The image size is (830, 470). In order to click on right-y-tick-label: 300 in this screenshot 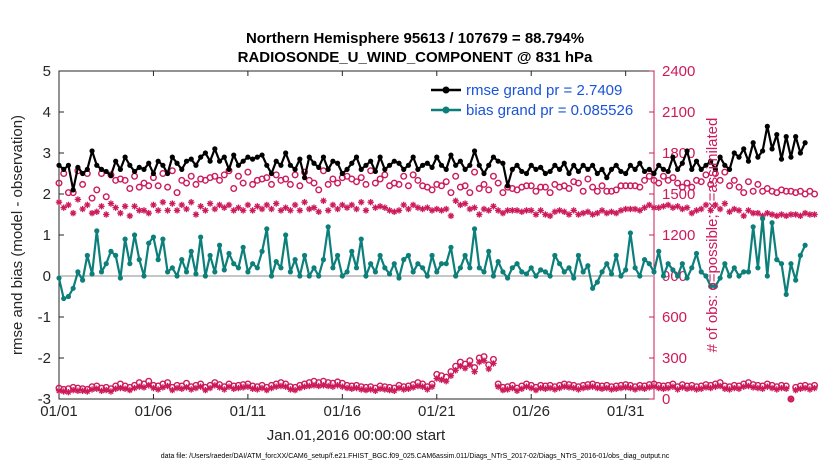, I will do `click(674, 358)`.